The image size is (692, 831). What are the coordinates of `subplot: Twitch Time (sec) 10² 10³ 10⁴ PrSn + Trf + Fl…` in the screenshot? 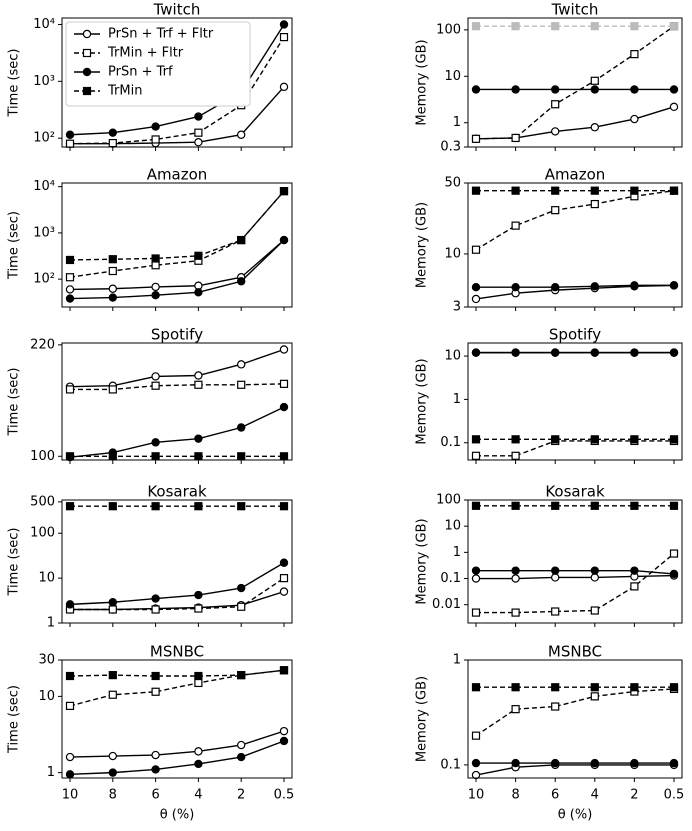 It's located at (150, 76).